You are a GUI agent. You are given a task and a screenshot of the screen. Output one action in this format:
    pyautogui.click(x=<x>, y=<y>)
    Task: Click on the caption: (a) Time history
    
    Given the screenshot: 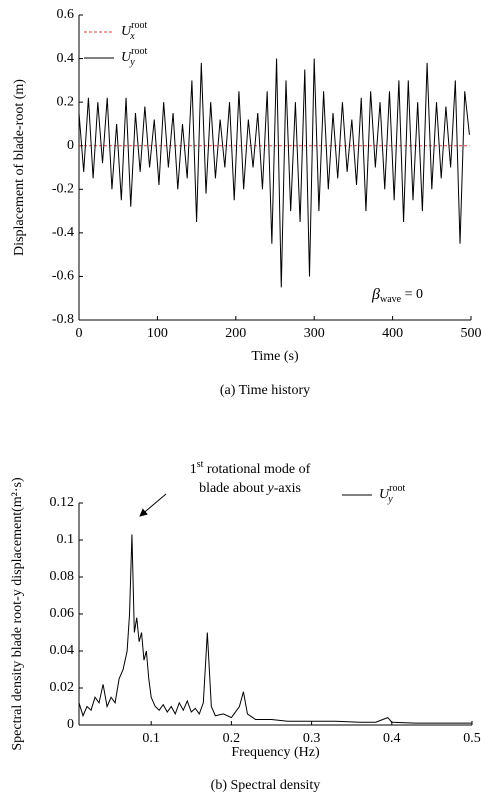 What is the action you would take?
    pyautogui.click(x=265, y=390)
    